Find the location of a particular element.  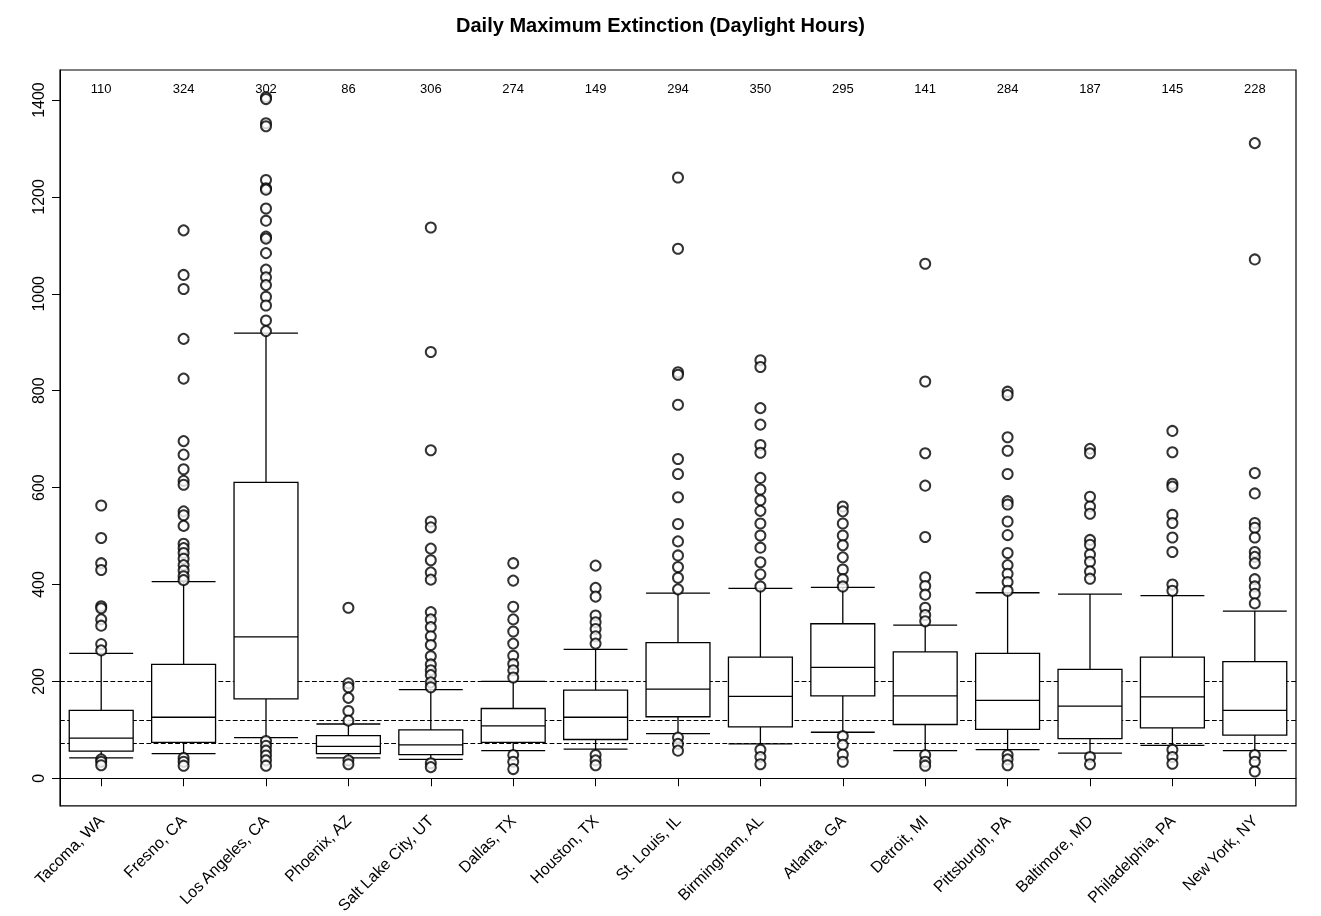

annotation: 295 is located at coordinates (842, 88).